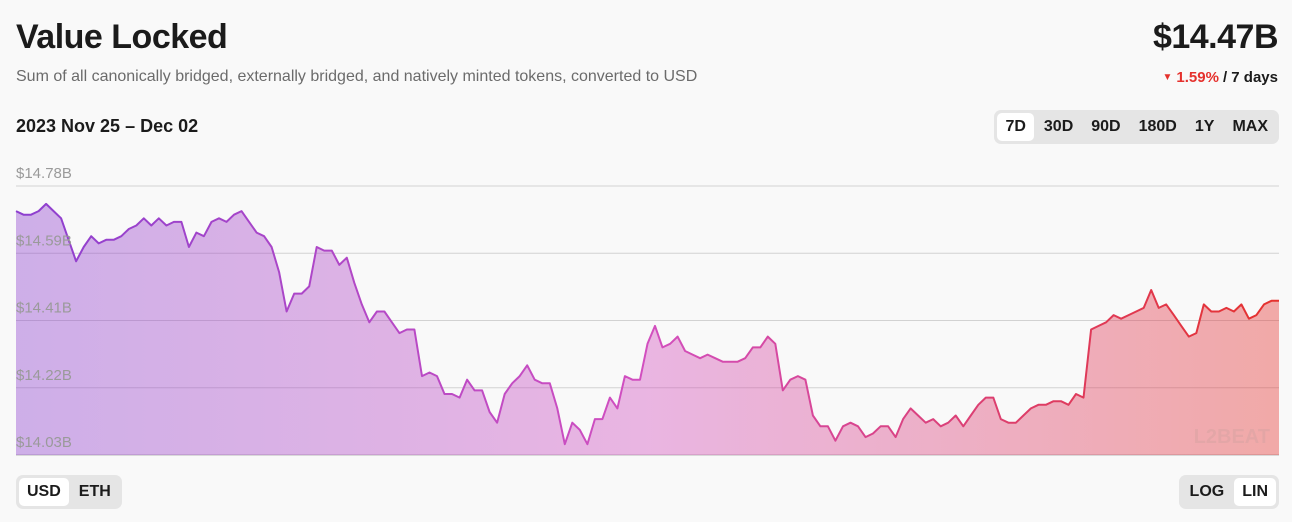 This screenshot has height=522, width=1292. I want to click on date-range-label: 2023 Nov 25 – Dec 02, so click(107, 126).